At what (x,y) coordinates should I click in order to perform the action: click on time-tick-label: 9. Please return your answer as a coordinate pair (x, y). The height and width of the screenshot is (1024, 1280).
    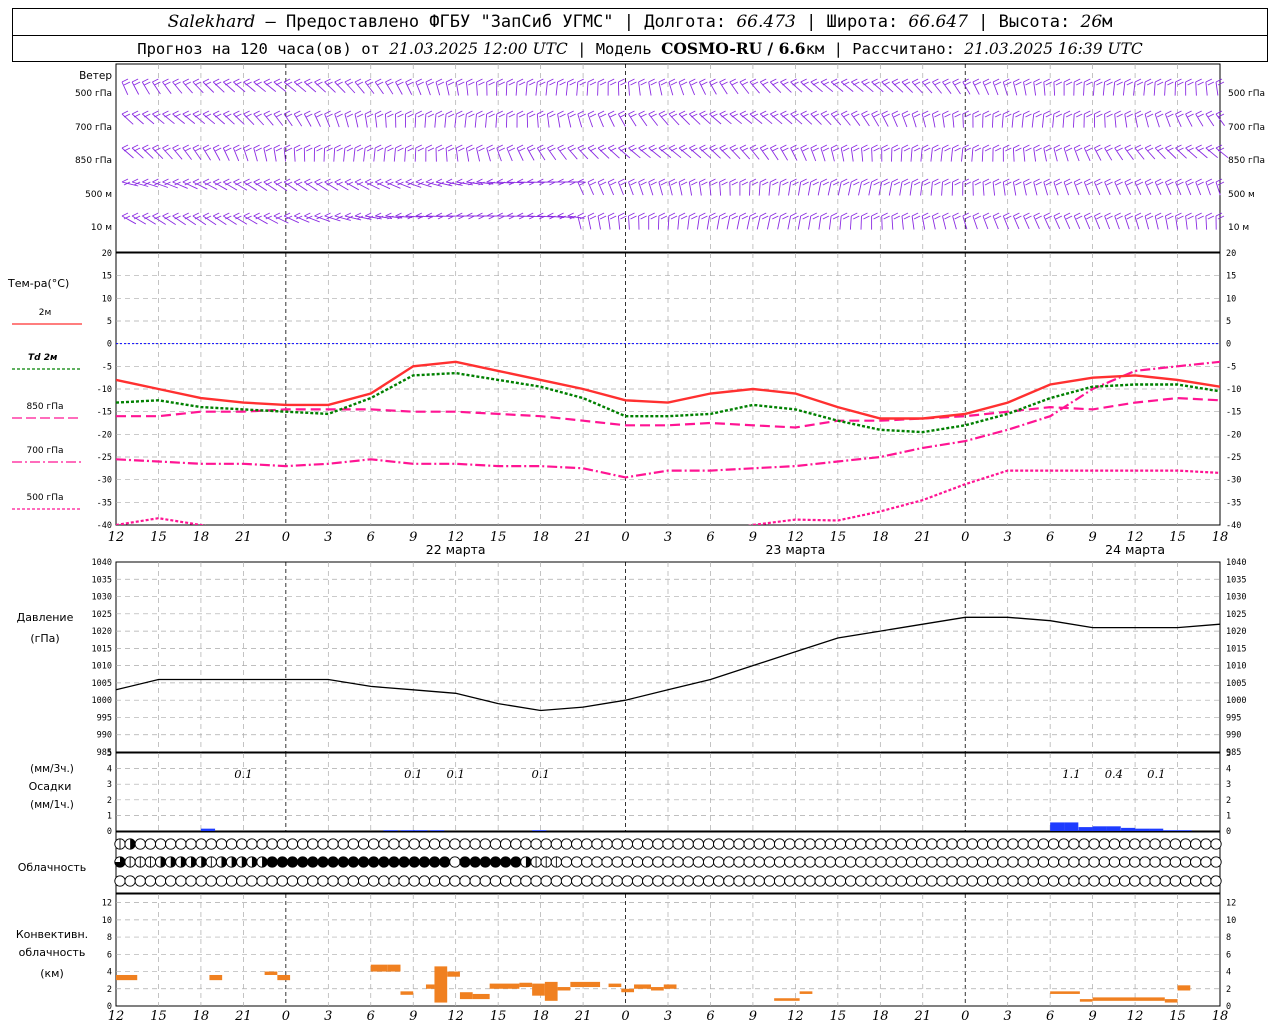
    Looking at the image, I should click on (413, 537).